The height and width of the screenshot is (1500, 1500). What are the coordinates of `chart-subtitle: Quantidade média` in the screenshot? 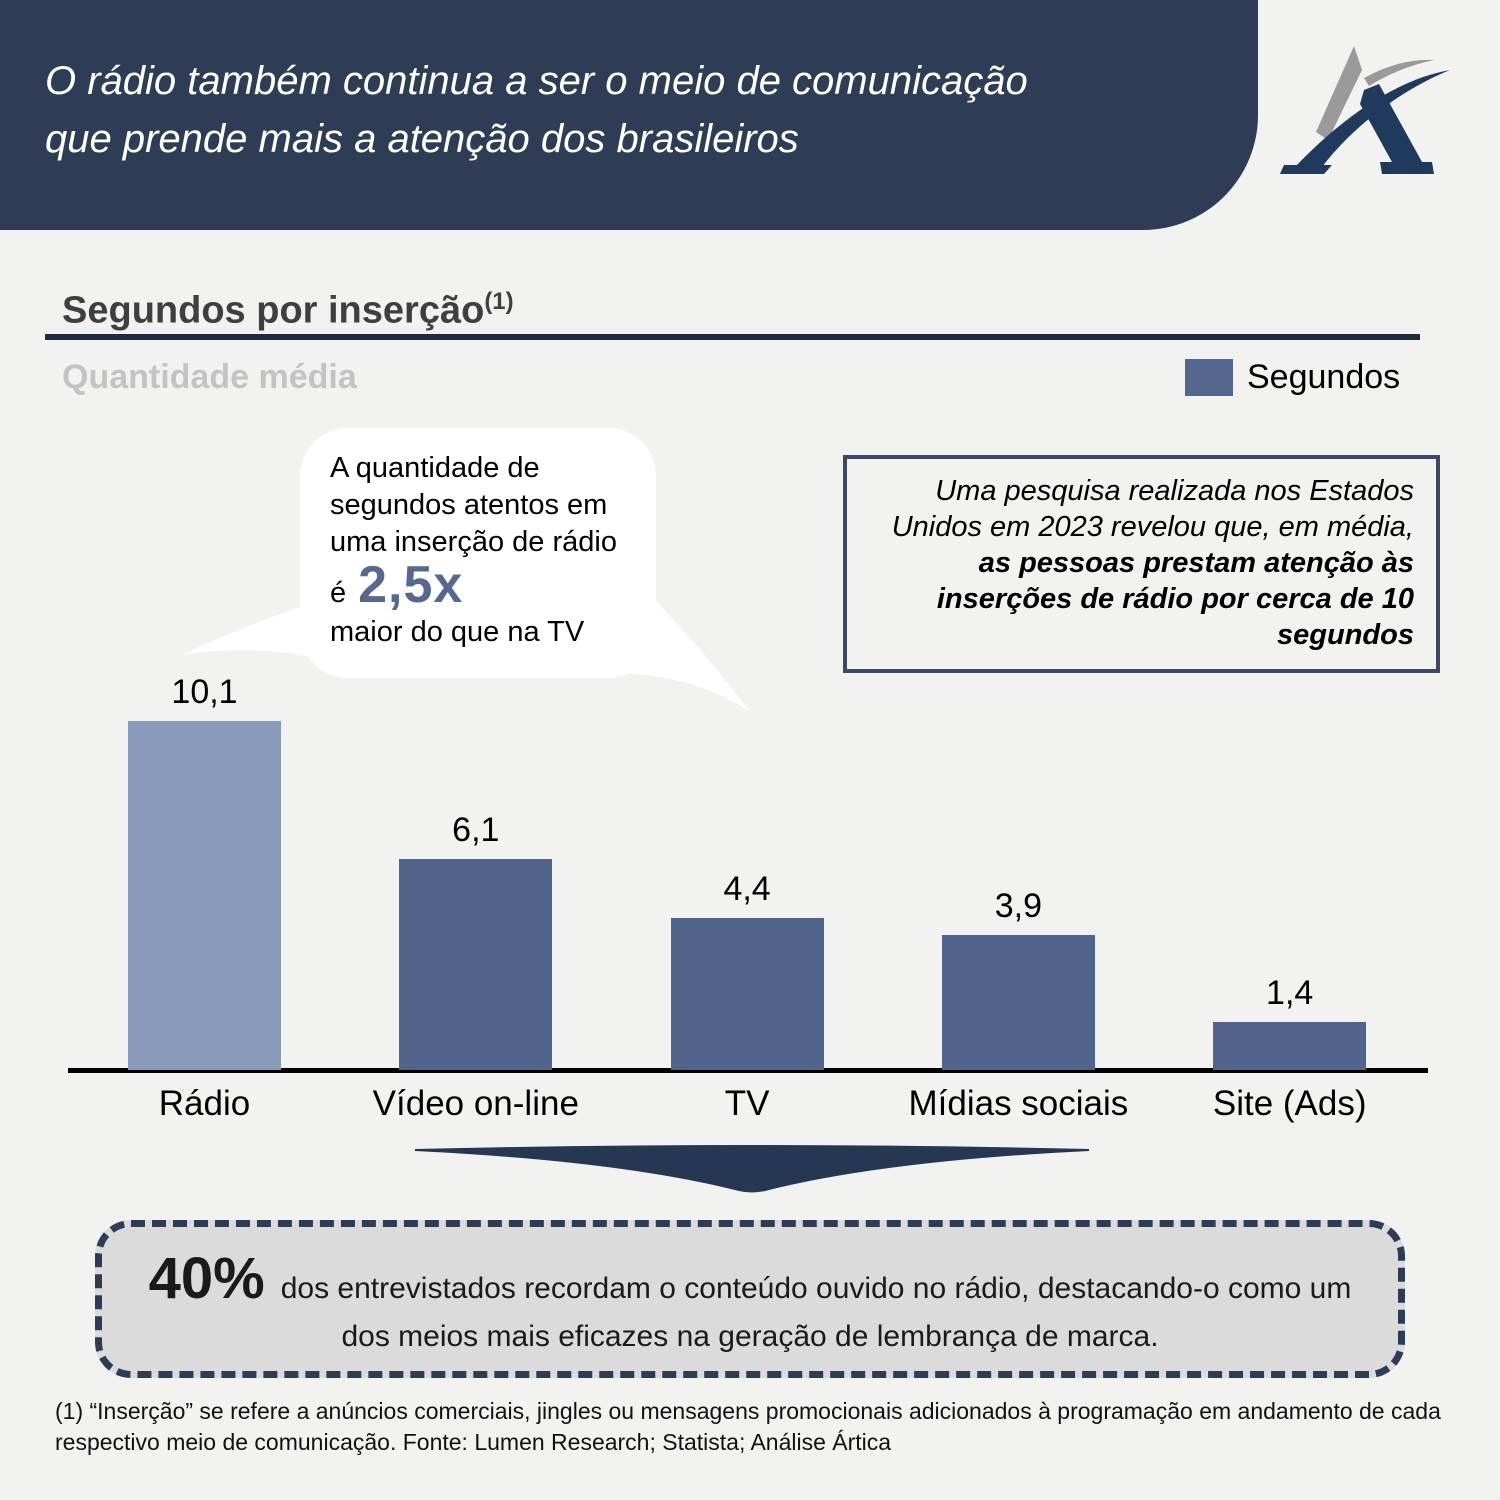 It's located at (209, 377).